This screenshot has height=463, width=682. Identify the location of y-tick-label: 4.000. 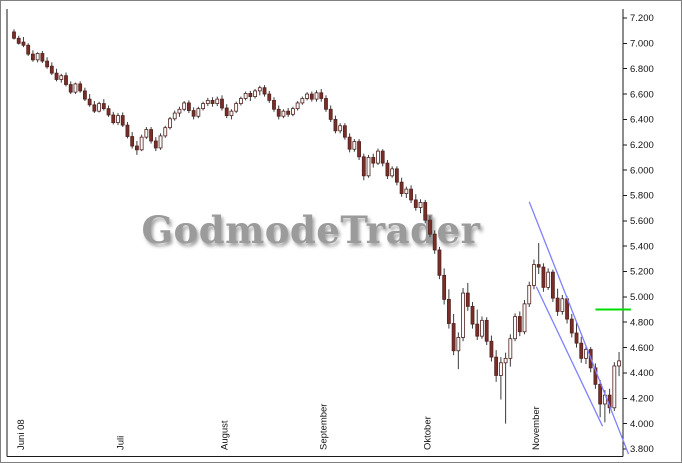
(642, 424).